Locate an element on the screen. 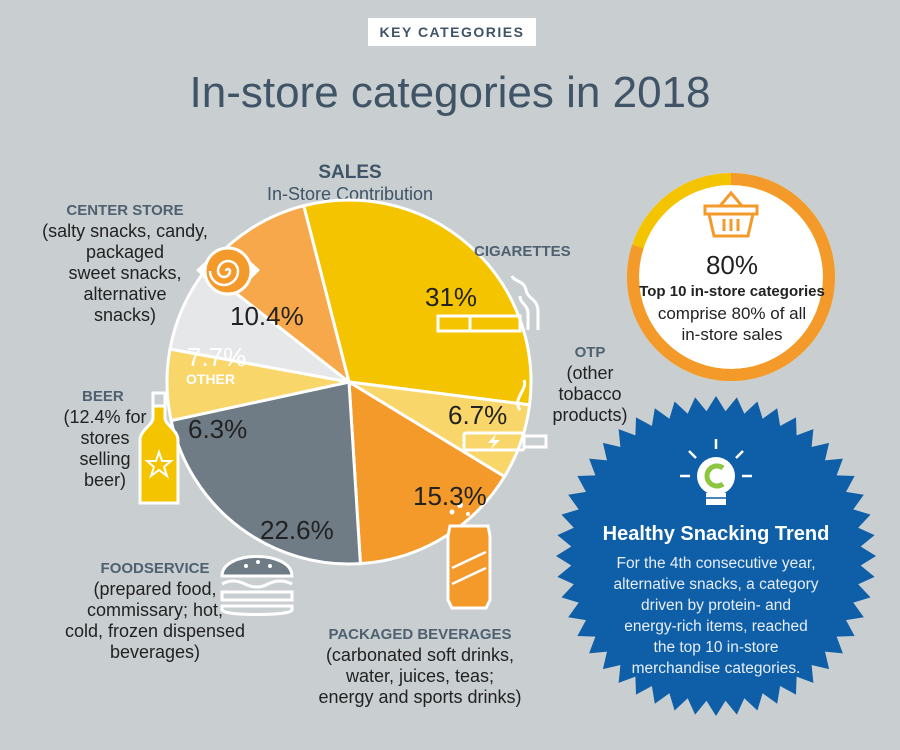 This screenshot has height=750, width=900. category-desc-line: alternative is located at coordinates (125, 294).